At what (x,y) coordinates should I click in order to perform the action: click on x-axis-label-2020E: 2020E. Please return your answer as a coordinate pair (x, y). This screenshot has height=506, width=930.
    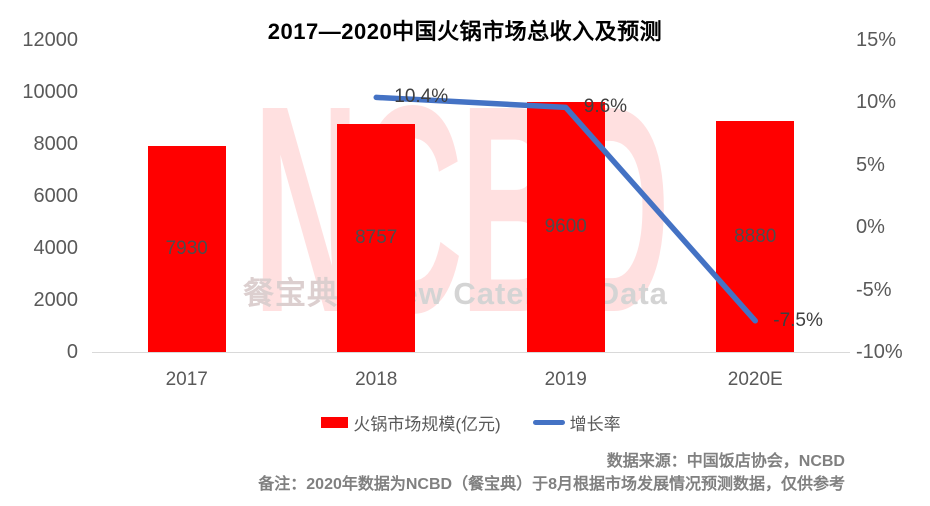
    Looking at the image, I should click on (755, 379).